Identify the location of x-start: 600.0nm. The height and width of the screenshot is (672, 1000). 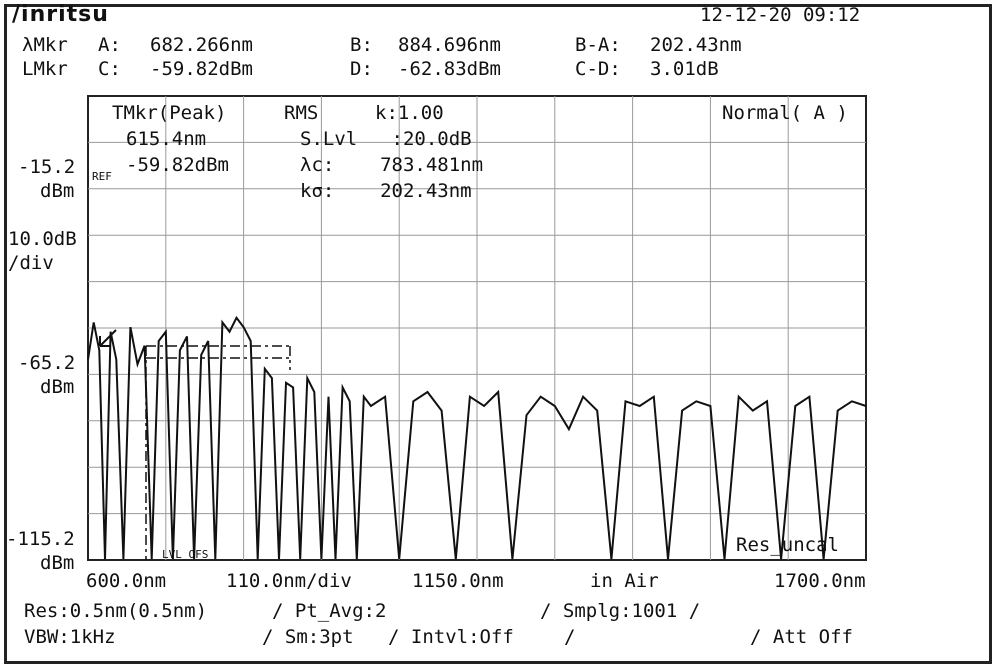
(126, 581).